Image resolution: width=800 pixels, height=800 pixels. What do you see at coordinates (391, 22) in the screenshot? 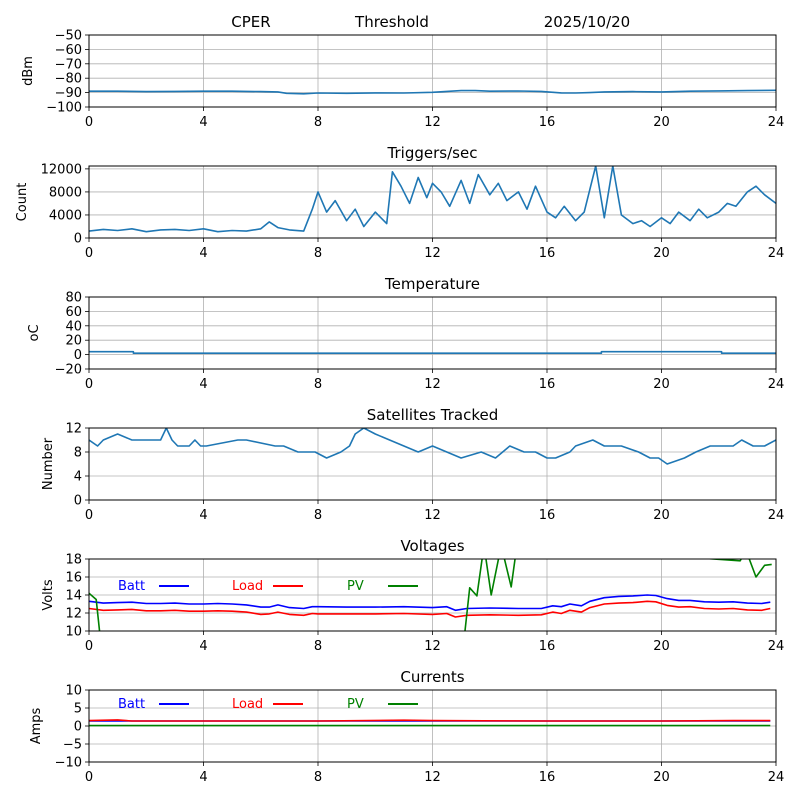
I see `mode-title: Threshold` at bounding box center [391, 22].